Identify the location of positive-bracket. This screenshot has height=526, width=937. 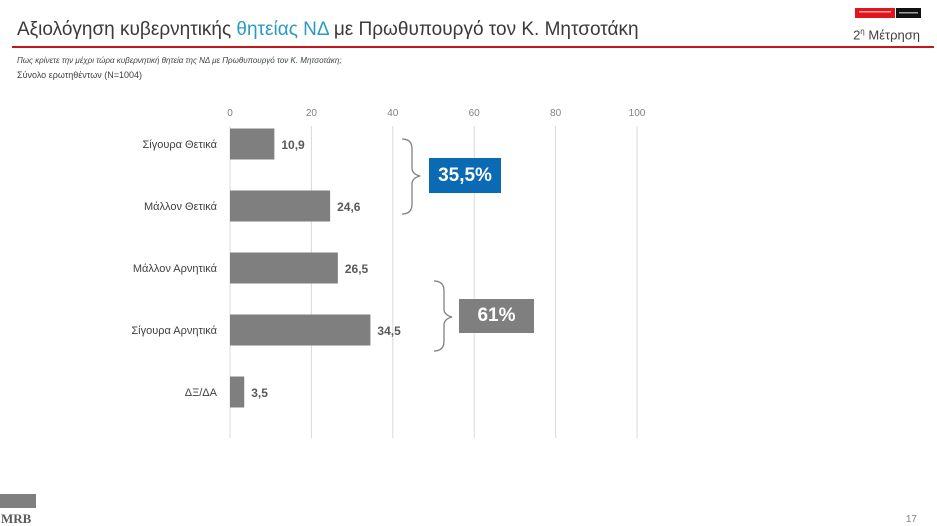
(411, 176).